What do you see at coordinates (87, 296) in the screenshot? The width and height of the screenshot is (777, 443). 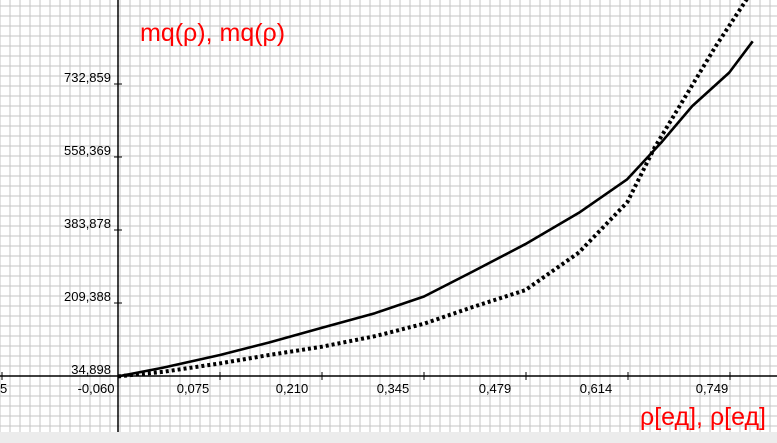 I see `y-tick-label: 209,388` at bounding box center [87, 296].